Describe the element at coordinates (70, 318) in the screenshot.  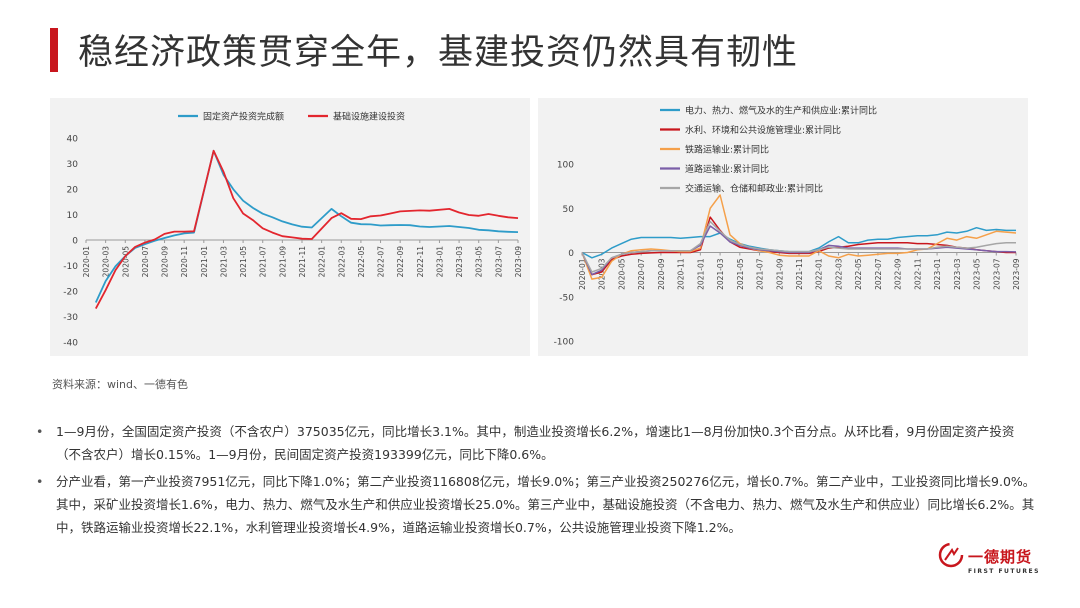
I see `y-tick-label: -30` at that location.